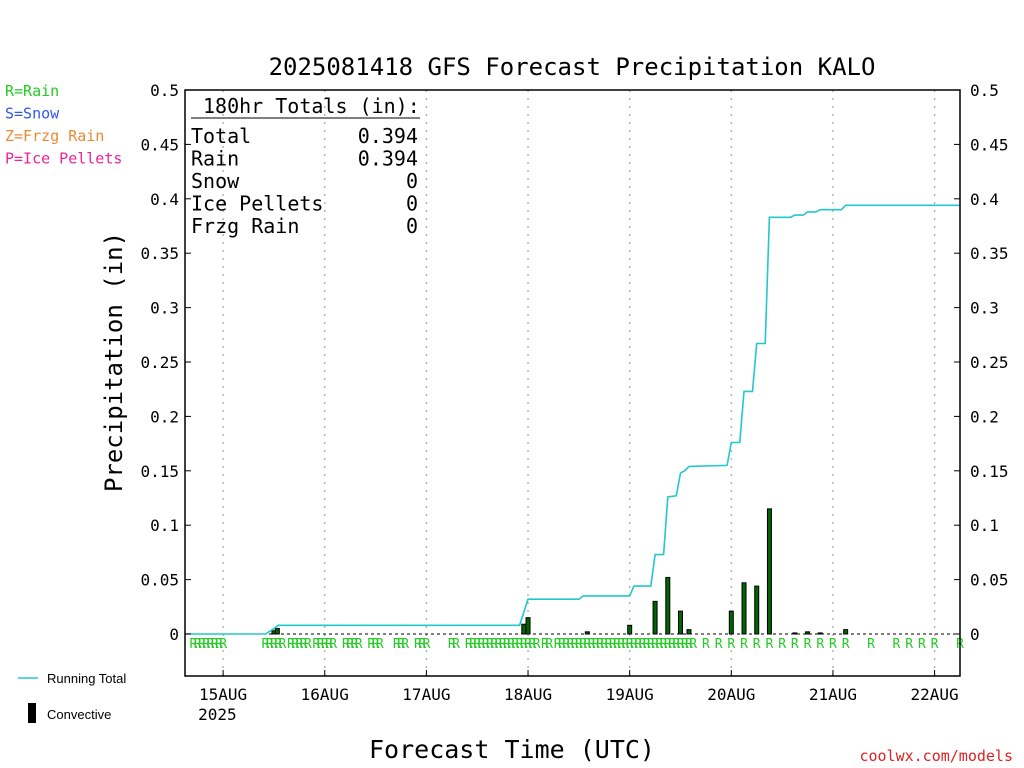 This screenshot has width=1024, height=768. Describe the element at coordinates (164, 308) in the screenshot. I see `y-tick-label-left: 0.3` at that location.